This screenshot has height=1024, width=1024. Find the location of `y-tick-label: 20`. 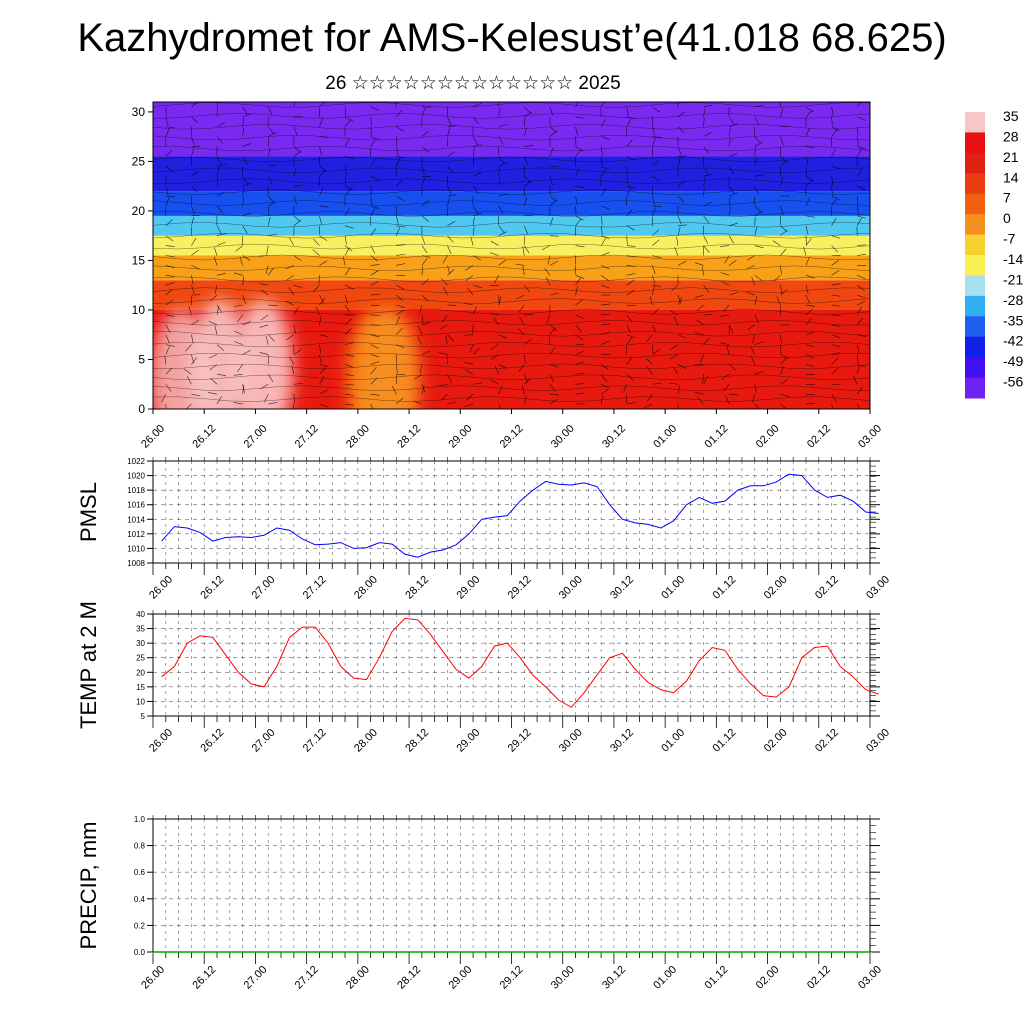

y-tick-label: 20 is located at coordinates (139, 211).